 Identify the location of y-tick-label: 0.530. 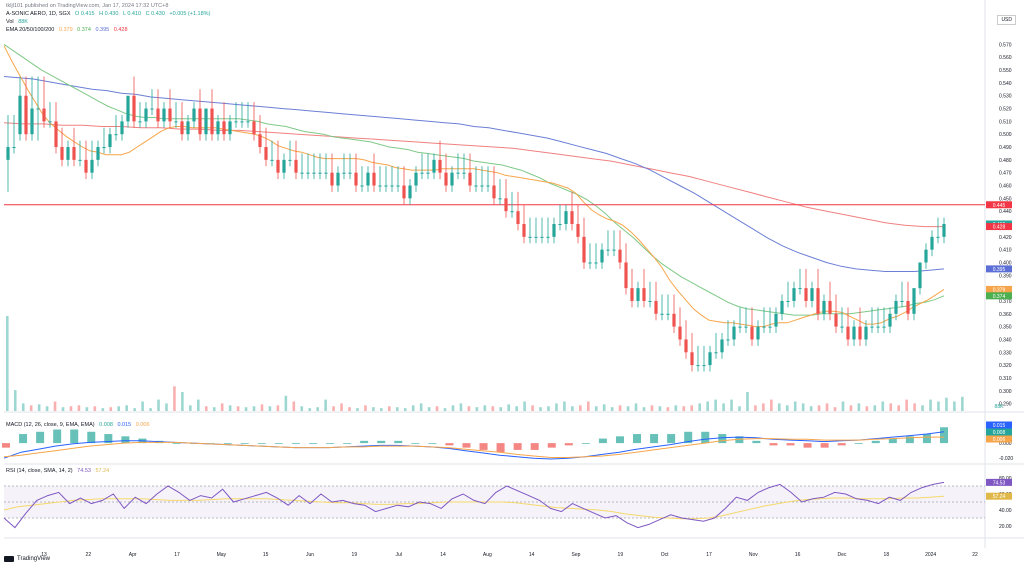
(1005, 97).